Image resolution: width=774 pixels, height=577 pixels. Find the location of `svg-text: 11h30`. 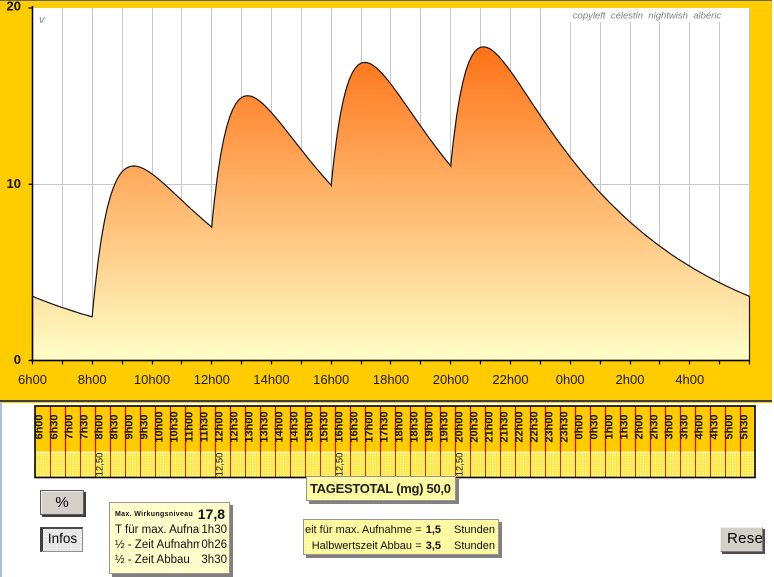

svg-text: 11h30 is located at coordinates (205, 427).